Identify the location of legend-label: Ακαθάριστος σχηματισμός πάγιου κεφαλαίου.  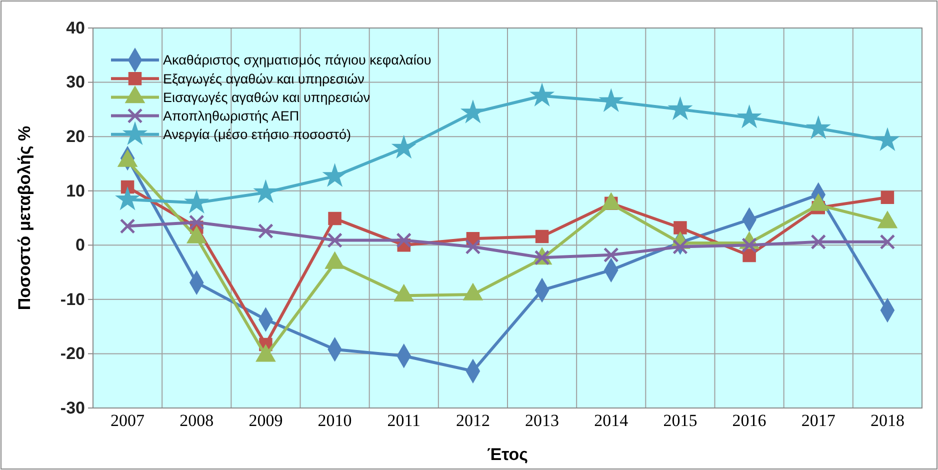
(297, 60).